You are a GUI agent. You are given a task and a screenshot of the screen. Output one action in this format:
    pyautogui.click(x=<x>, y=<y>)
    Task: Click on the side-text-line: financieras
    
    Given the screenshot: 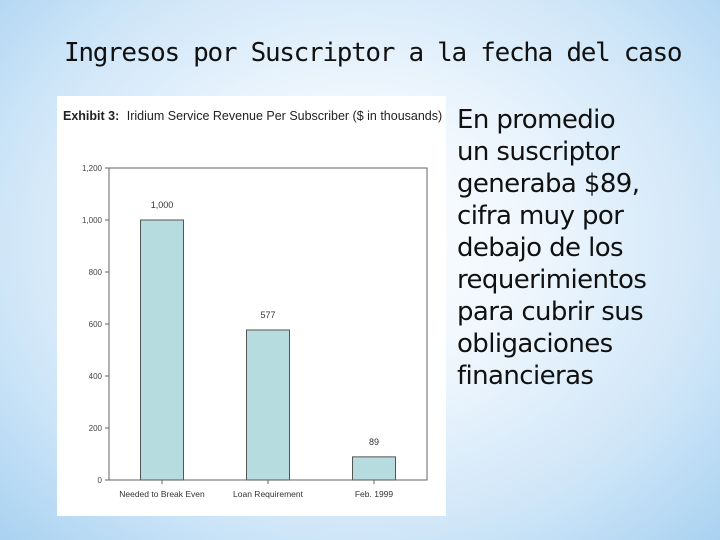 What is the action you would take?
    pyautogui.click(x=525, y=376)
    